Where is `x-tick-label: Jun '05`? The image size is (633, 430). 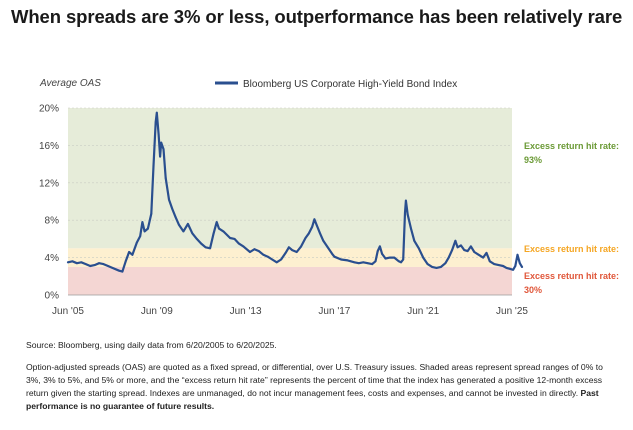 x-tick-label: Jun '05 is located at coordinates (68, 311).